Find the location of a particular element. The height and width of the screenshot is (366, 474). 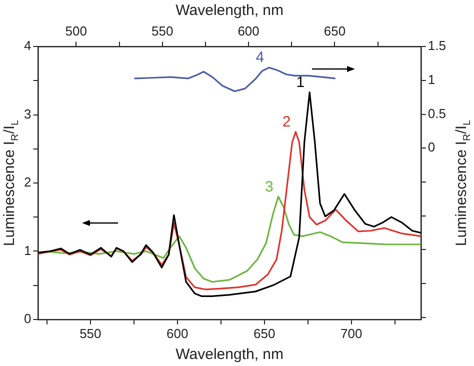

series-label: 3 is located at coordinates (269, 187).